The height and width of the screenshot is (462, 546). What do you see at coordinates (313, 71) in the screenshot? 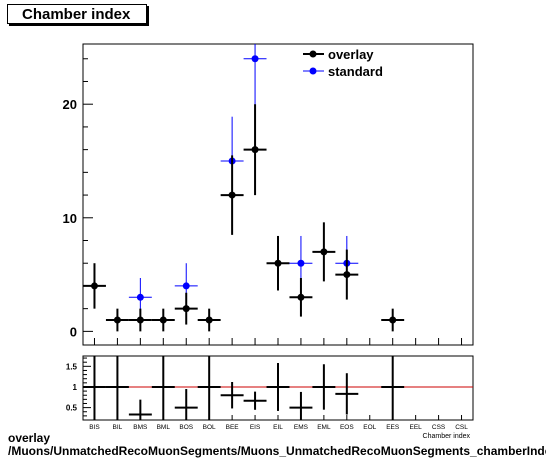
I see `legend-standard-marker` at bounding box center [313, 71].